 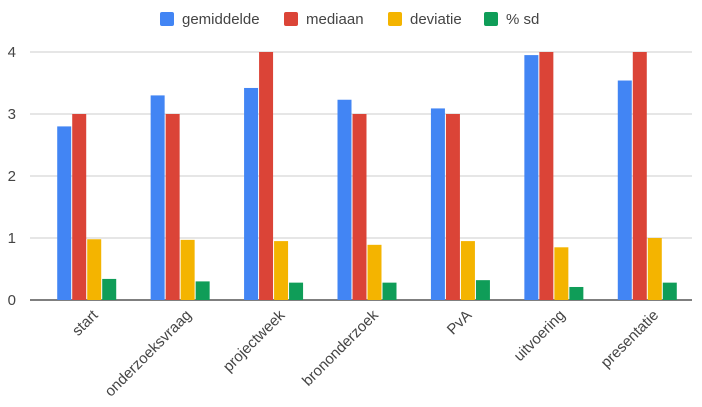 I want to click on legend-label: gemiddelde, so click(x=221, y=19).